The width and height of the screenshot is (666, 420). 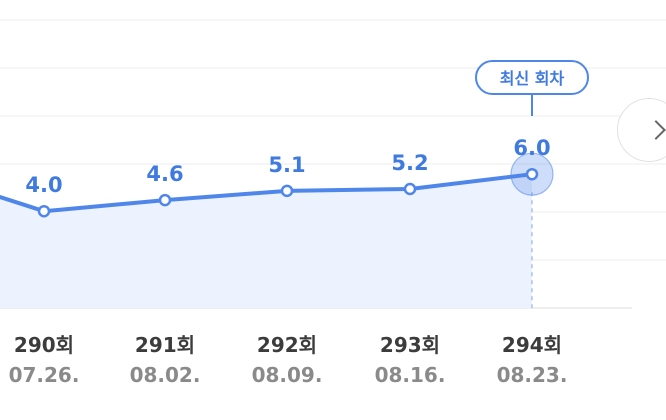 I want to click on latest-point-halo-outline, so click(x=532, y=174).